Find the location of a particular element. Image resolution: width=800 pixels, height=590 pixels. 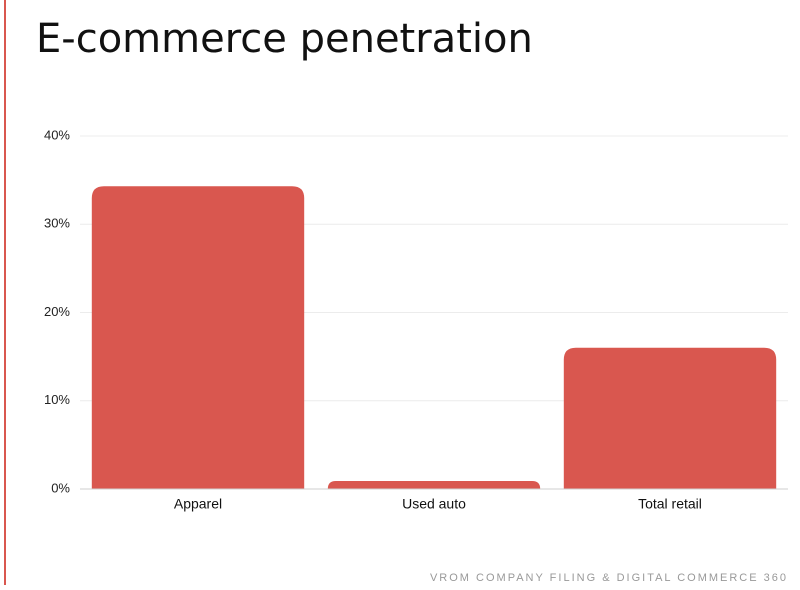

y-tick-label: 10% is located at coordinates (57, 399).